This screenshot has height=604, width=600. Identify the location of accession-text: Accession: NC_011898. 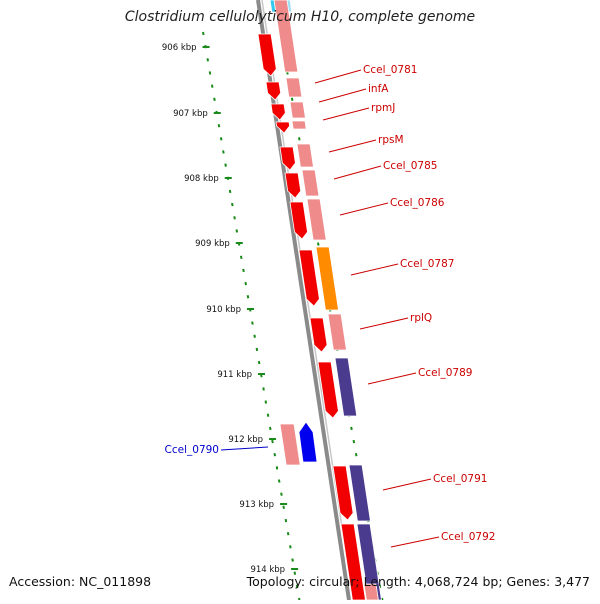
(80, 581).